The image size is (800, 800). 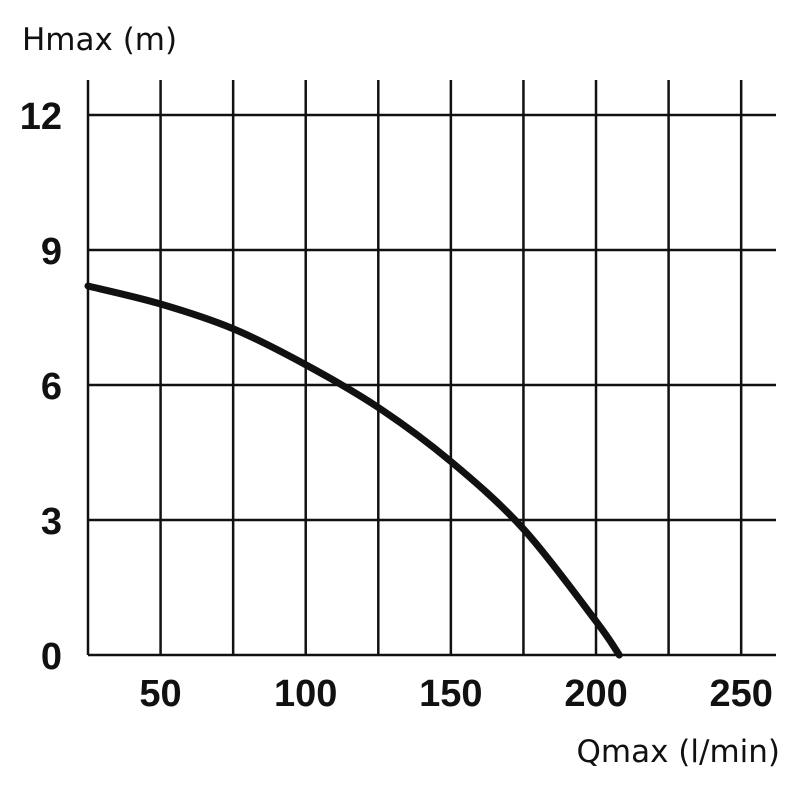 What do you see at coordinates (51, 657) in the screenshot?
I see `y-tick-label-0: 0` at bounding box center [51, 657].